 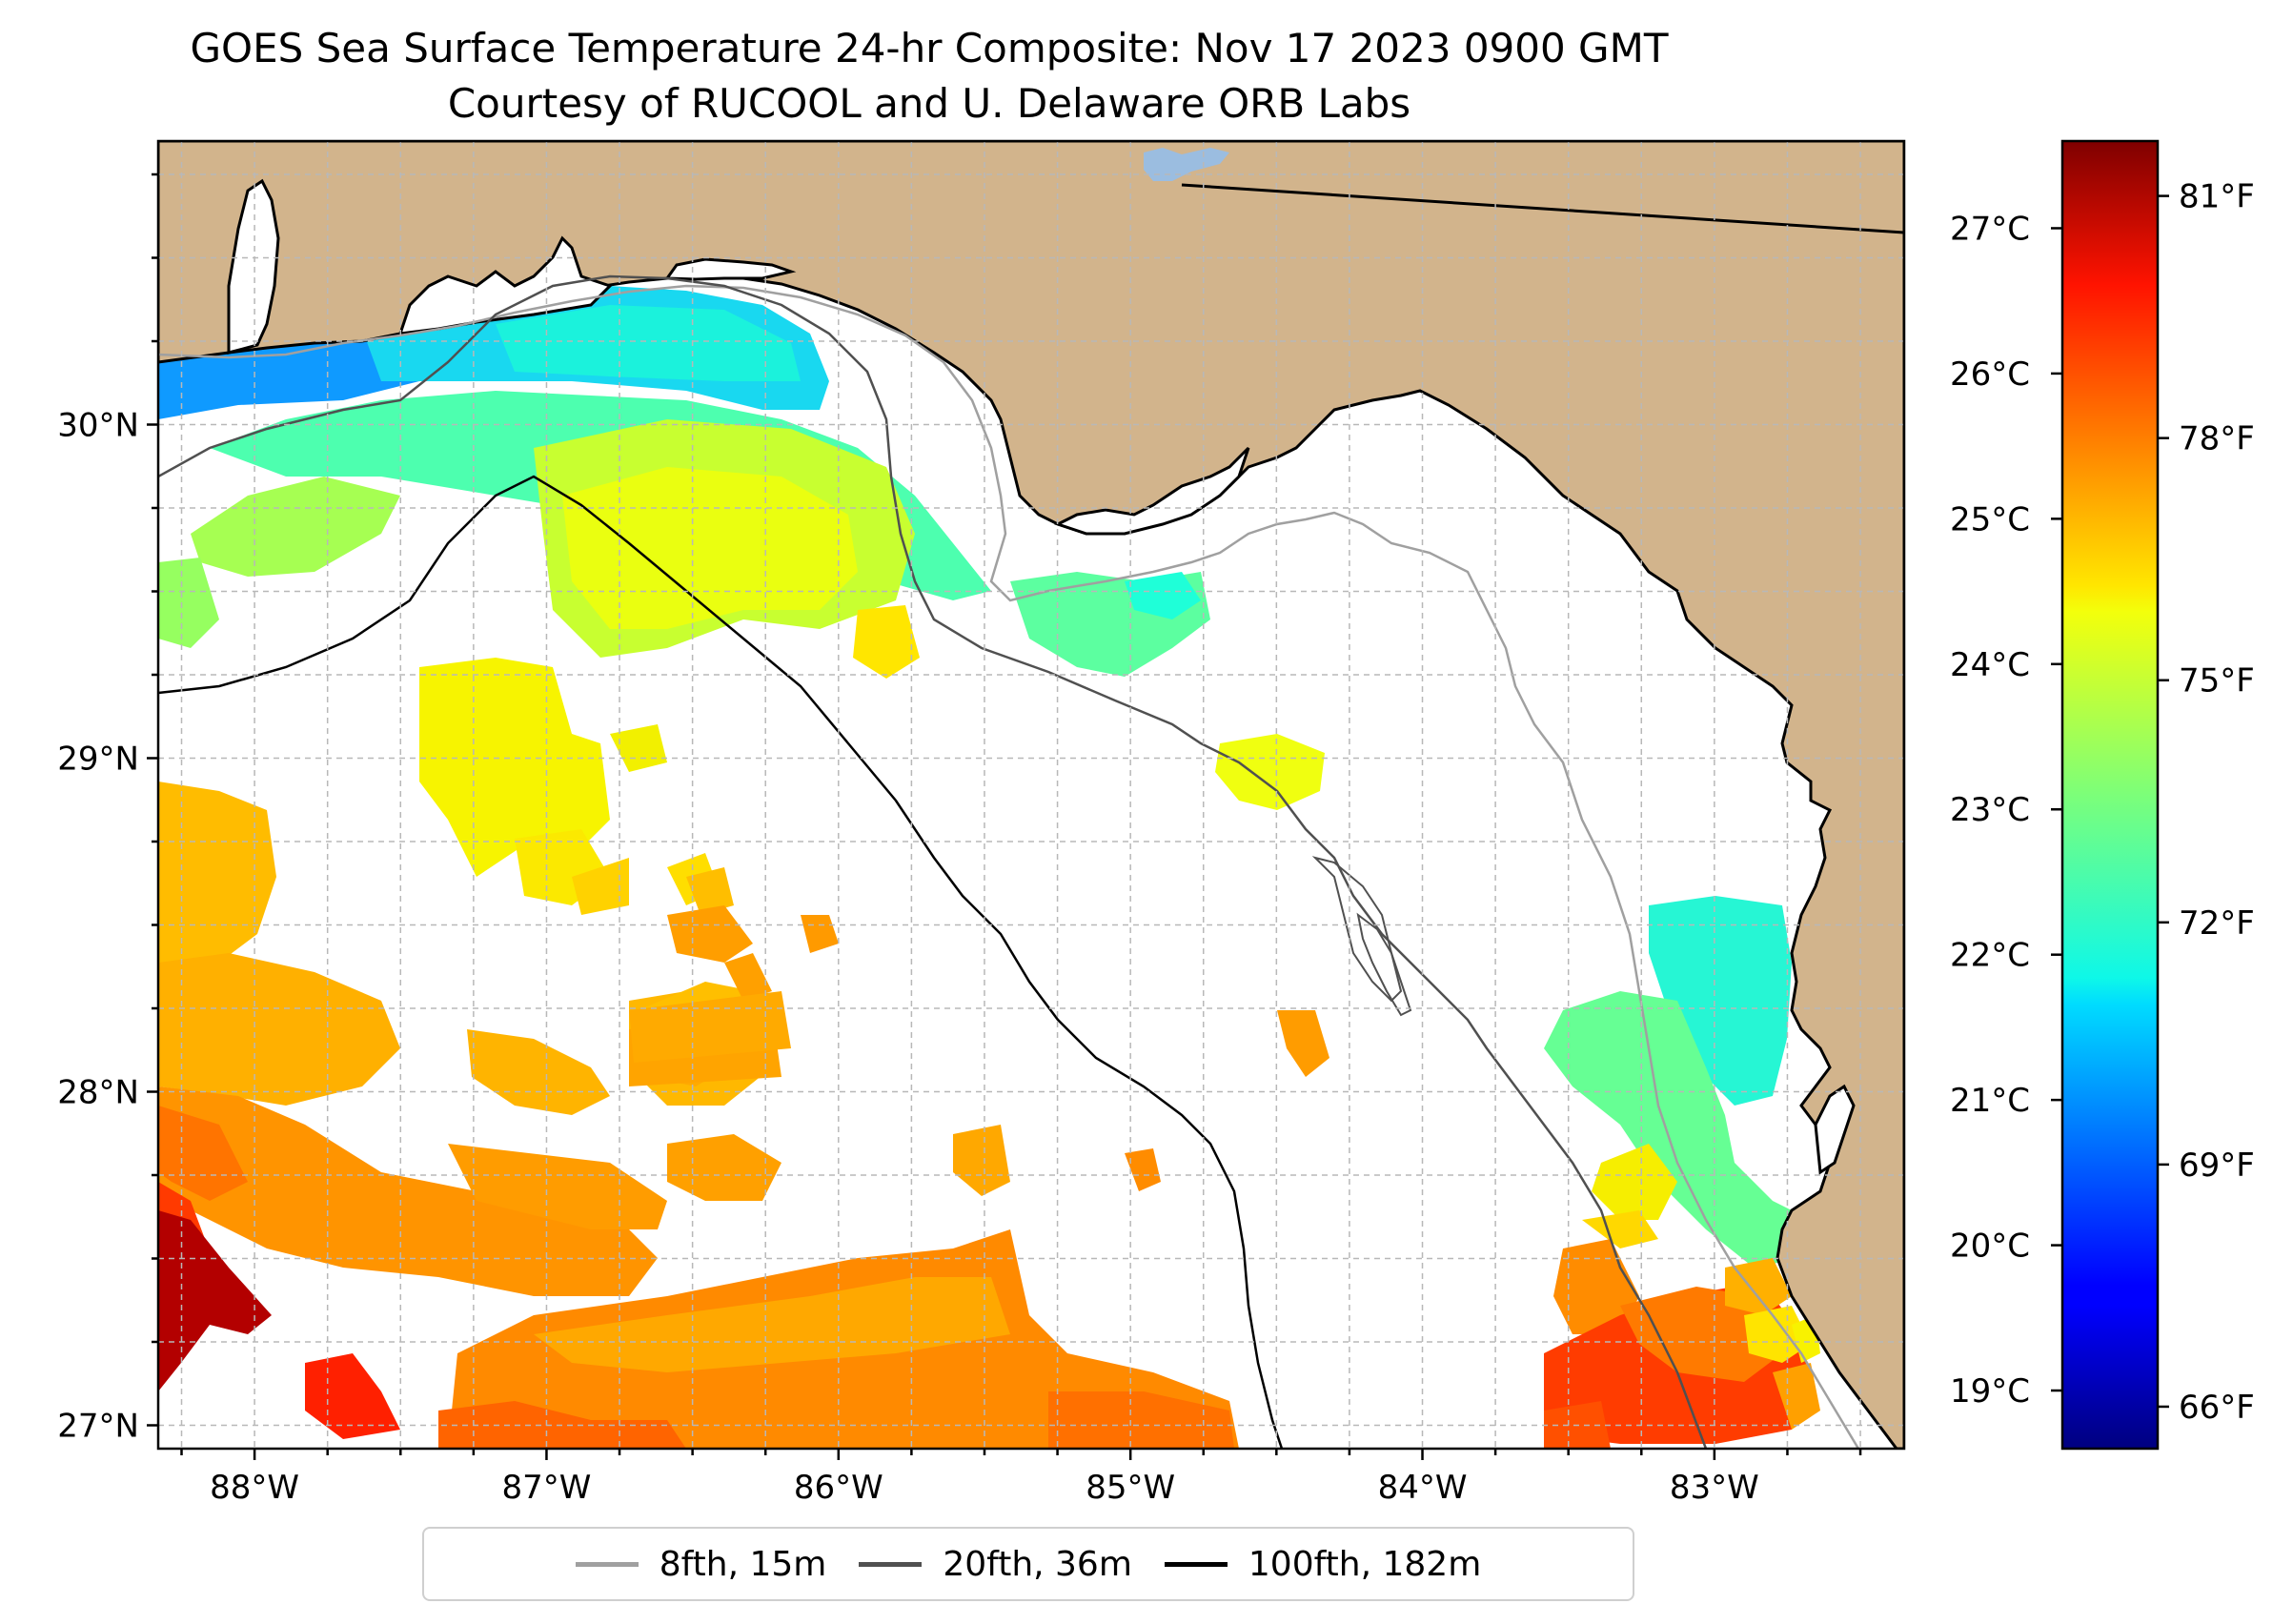 What do you see at coordinates (1131, 1488) in the screenshot?
I see `lon-tick-label: 85°W` at bounding box center [1131, 1488].